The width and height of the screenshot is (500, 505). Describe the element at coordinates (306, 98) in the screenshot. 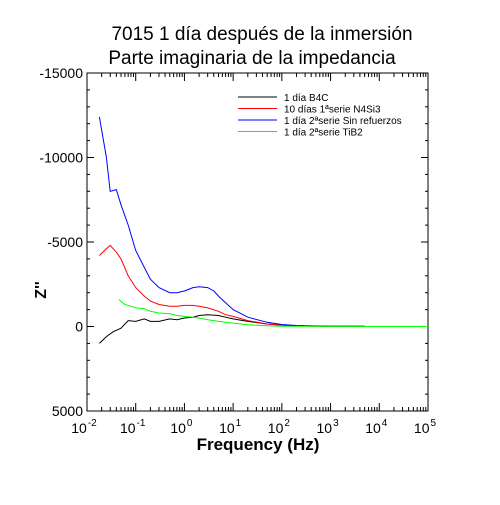

I see `legend-label-1: 1 día B4C` at that location.